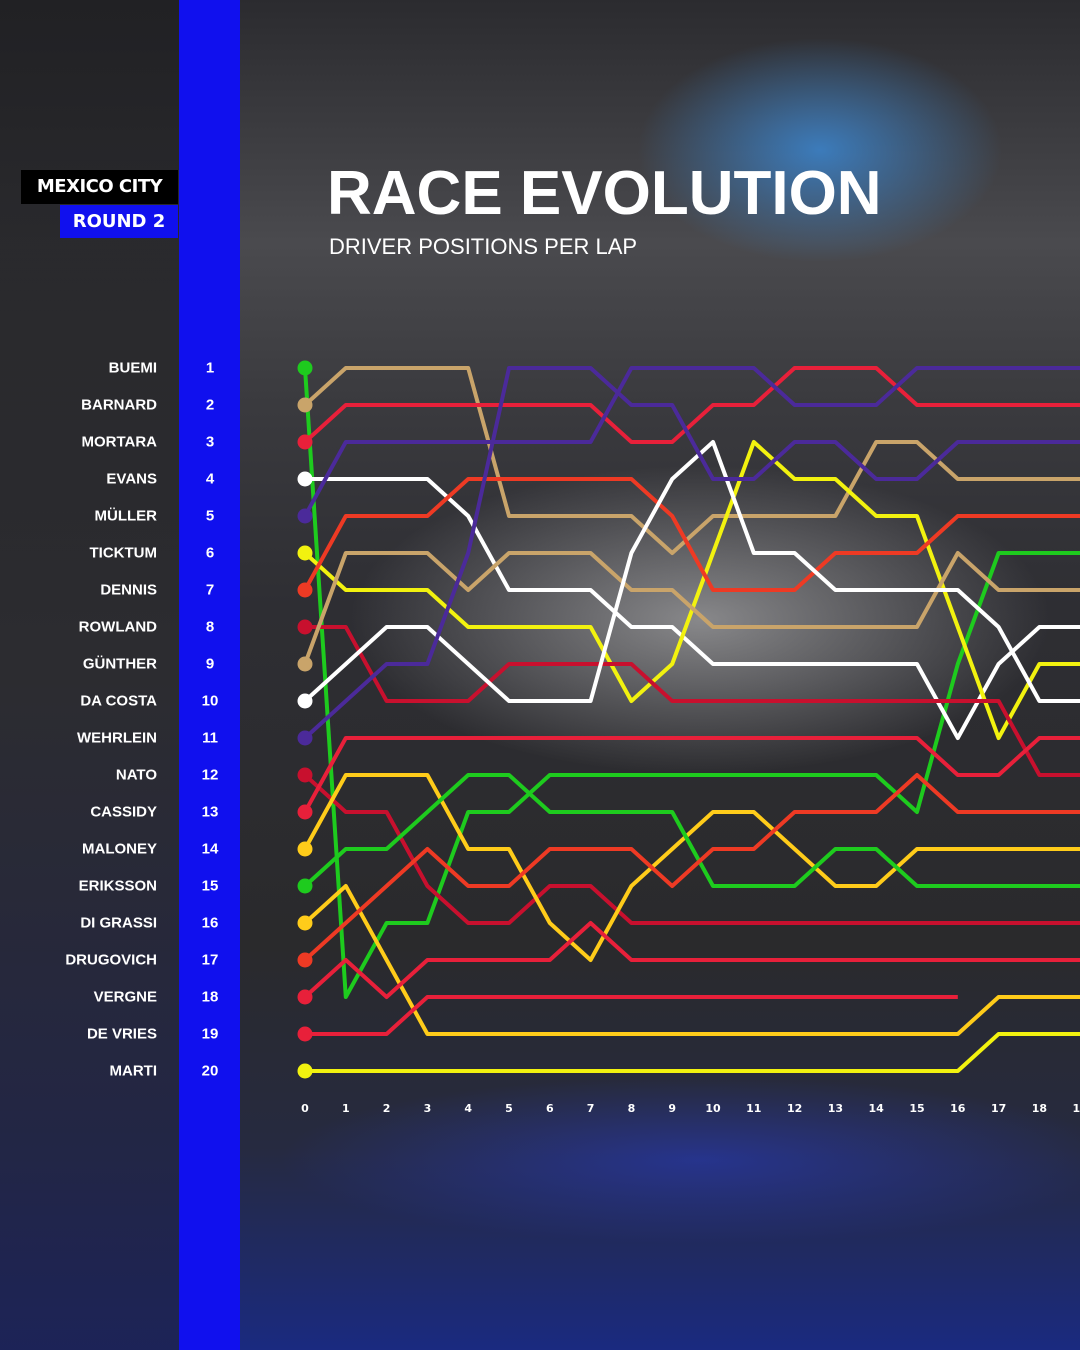 This screenshot has width=1080, height=1350. I want to click on x-tick-label: 1, so click(346, 1108).